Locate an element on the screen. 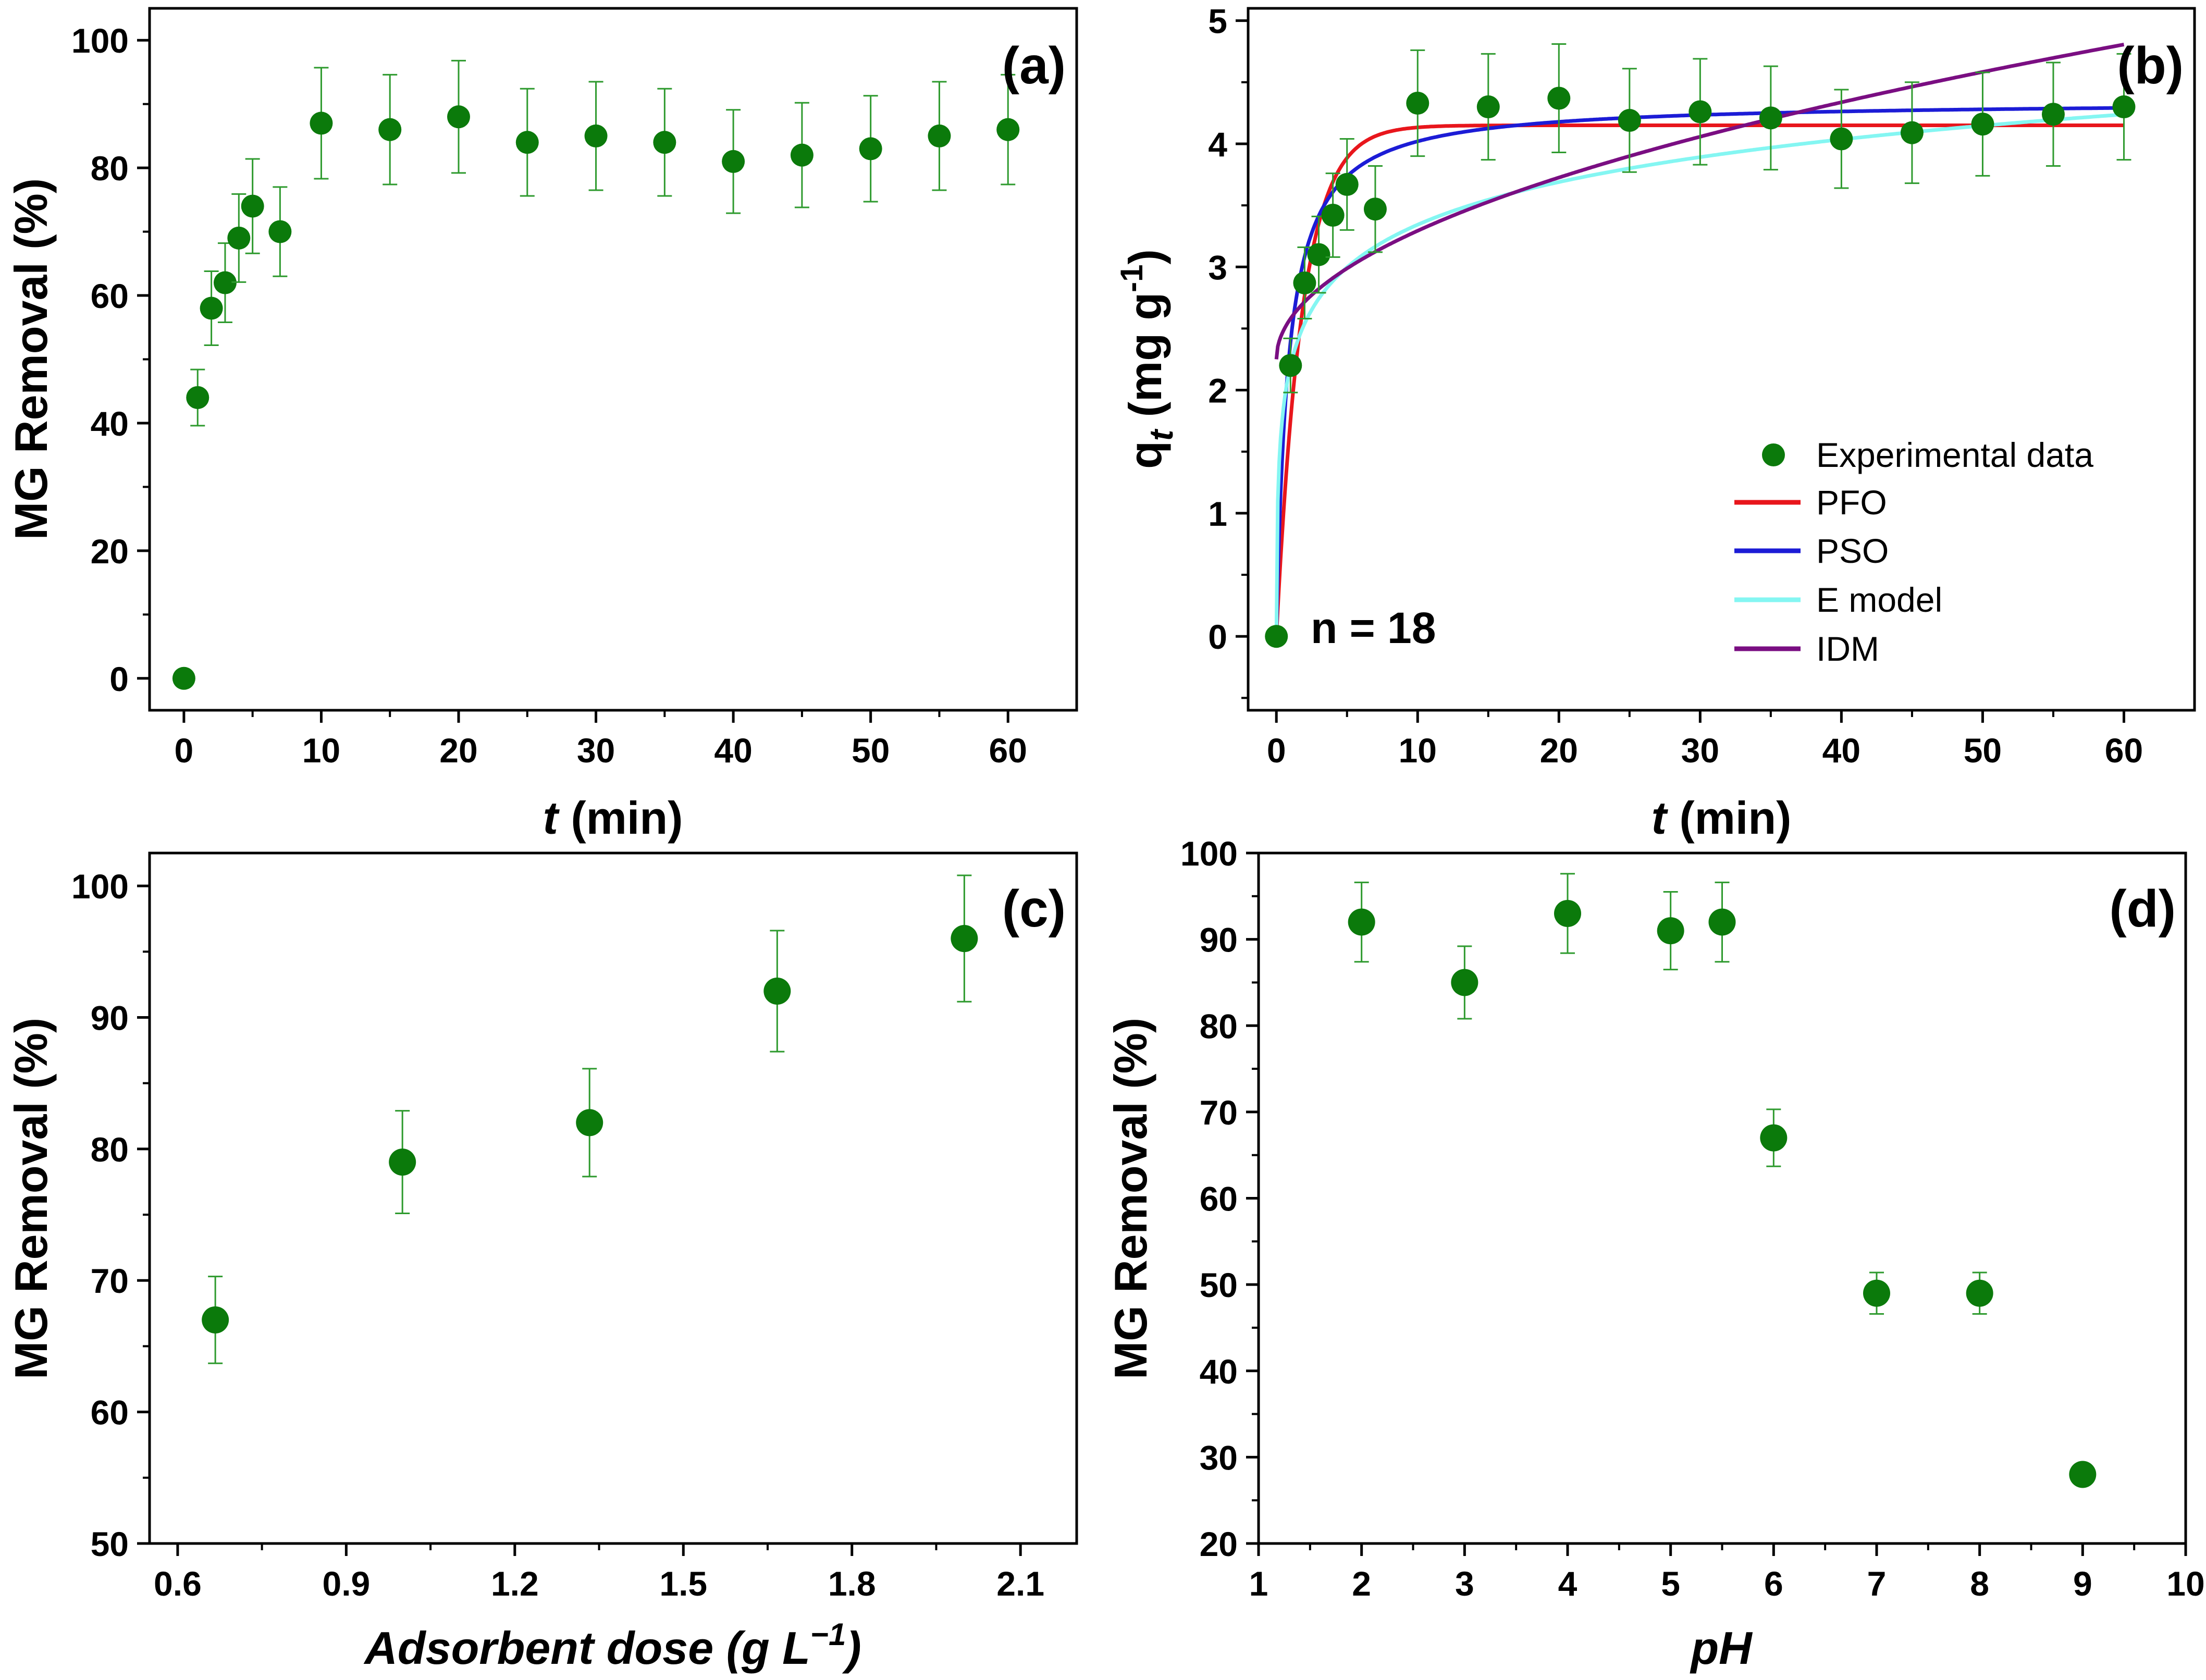 The height and width of the screenshot is (1680, 2206). y-tick-label: 70 is located at coordinates (110, 1281).